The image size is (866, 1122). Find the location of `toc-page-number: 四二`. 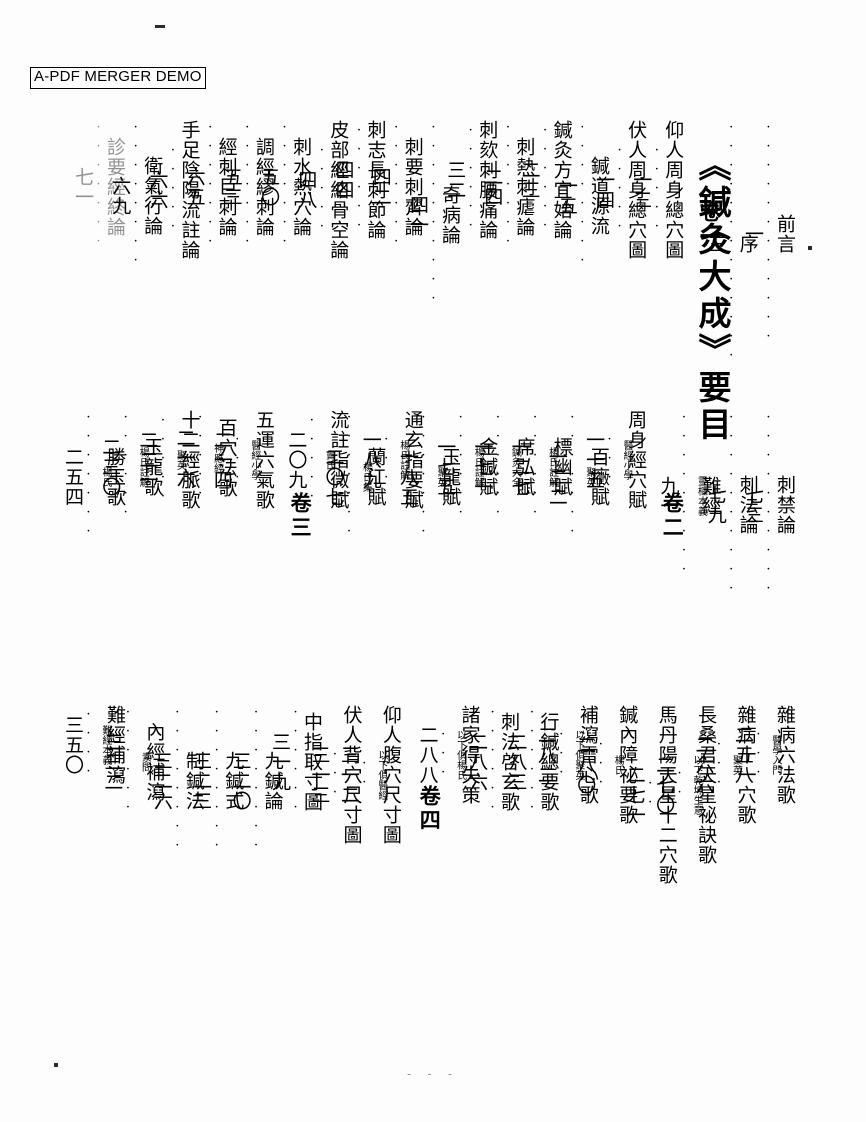

toc-page-number: 四二 is located at coordinates (380, 186).